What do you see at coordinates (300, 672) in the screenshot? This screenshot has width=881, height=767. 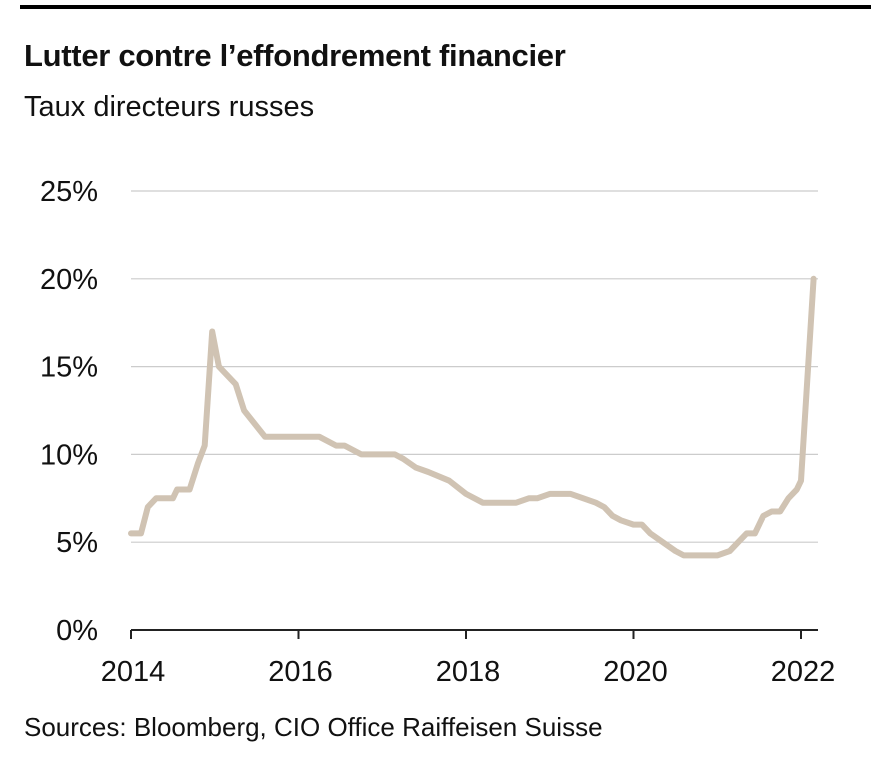 I see `x-tick-label: 2016` at bounding box center [300, 672].